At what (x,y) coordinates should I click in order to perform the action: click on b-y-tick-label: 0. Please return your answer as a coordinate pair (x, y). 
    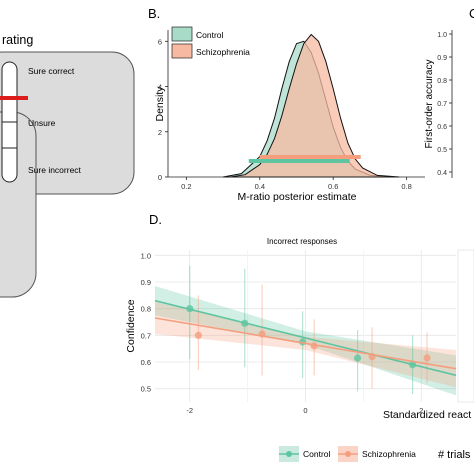
    Looking at the image, I should click on (160, 177).